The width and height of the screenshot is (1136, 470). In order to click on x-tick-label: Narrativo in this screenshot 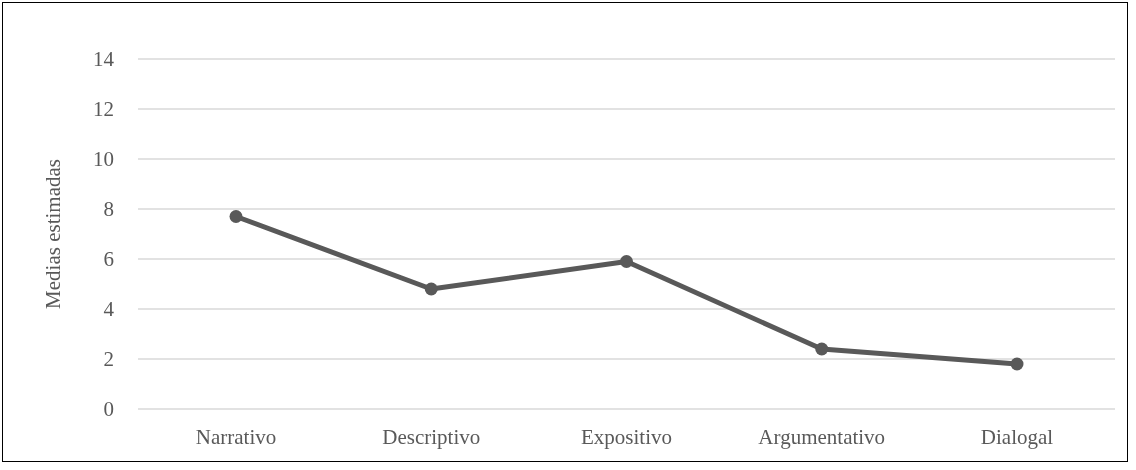, I will do `click(236, 436)`.